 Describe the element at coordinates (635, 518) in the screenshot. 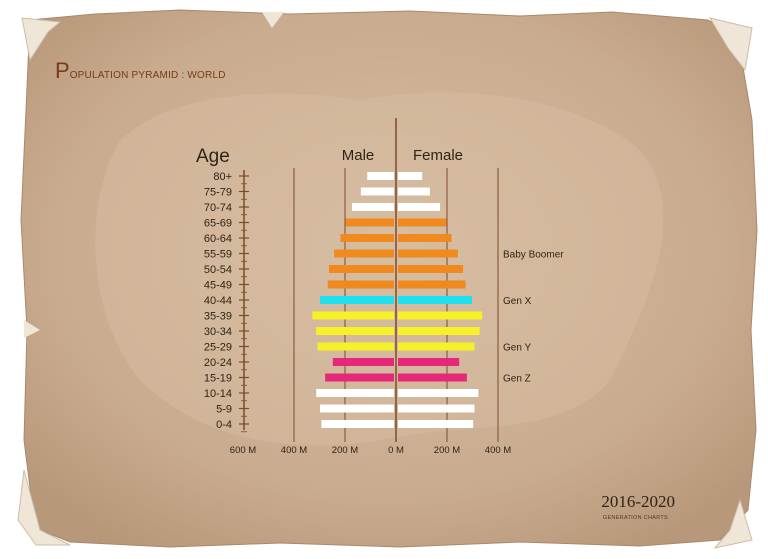

I see `generation-charts-caption: GENERATION CHARTS` at that location.